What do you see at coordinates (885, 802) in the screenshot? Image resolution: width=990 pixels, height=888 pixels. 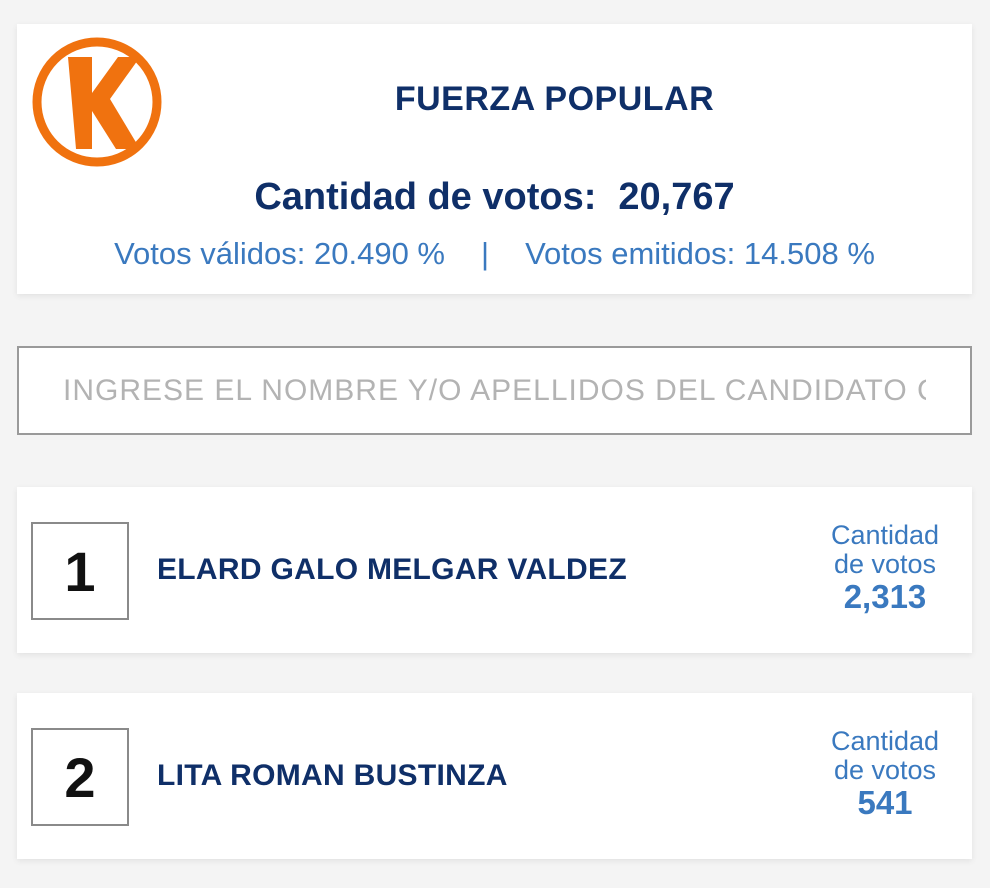 I see `candidate-votes-value: 541` at bounding box center [885, 802].